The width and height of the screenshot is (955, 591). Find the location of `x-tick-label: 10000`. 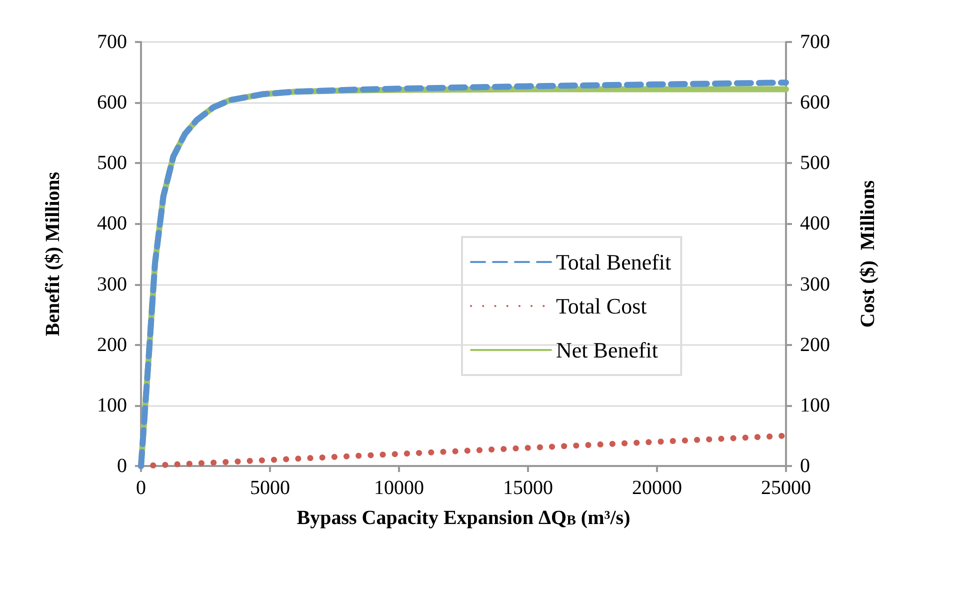

x-tick-label: 10000 is located at coordinates (399, 488).